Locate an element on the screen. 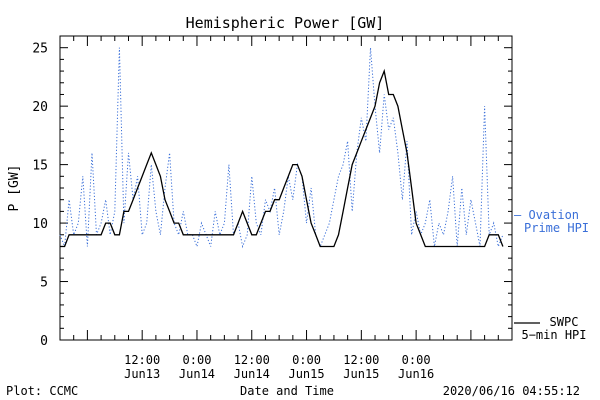 This screenshot has height=400, width=600. y-tick-label: 10 is located at coordinates (40, 224).